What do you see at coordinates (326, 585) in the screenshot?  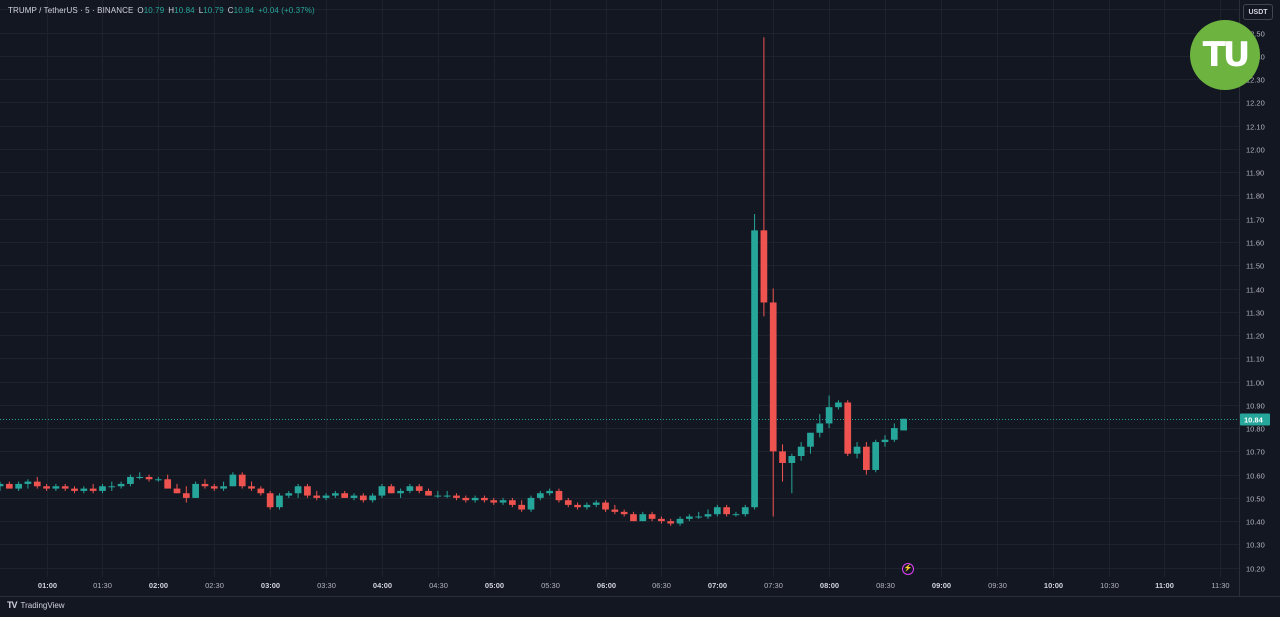 I see `time-tick-label: 03:30` at bounding box center [326, 585].